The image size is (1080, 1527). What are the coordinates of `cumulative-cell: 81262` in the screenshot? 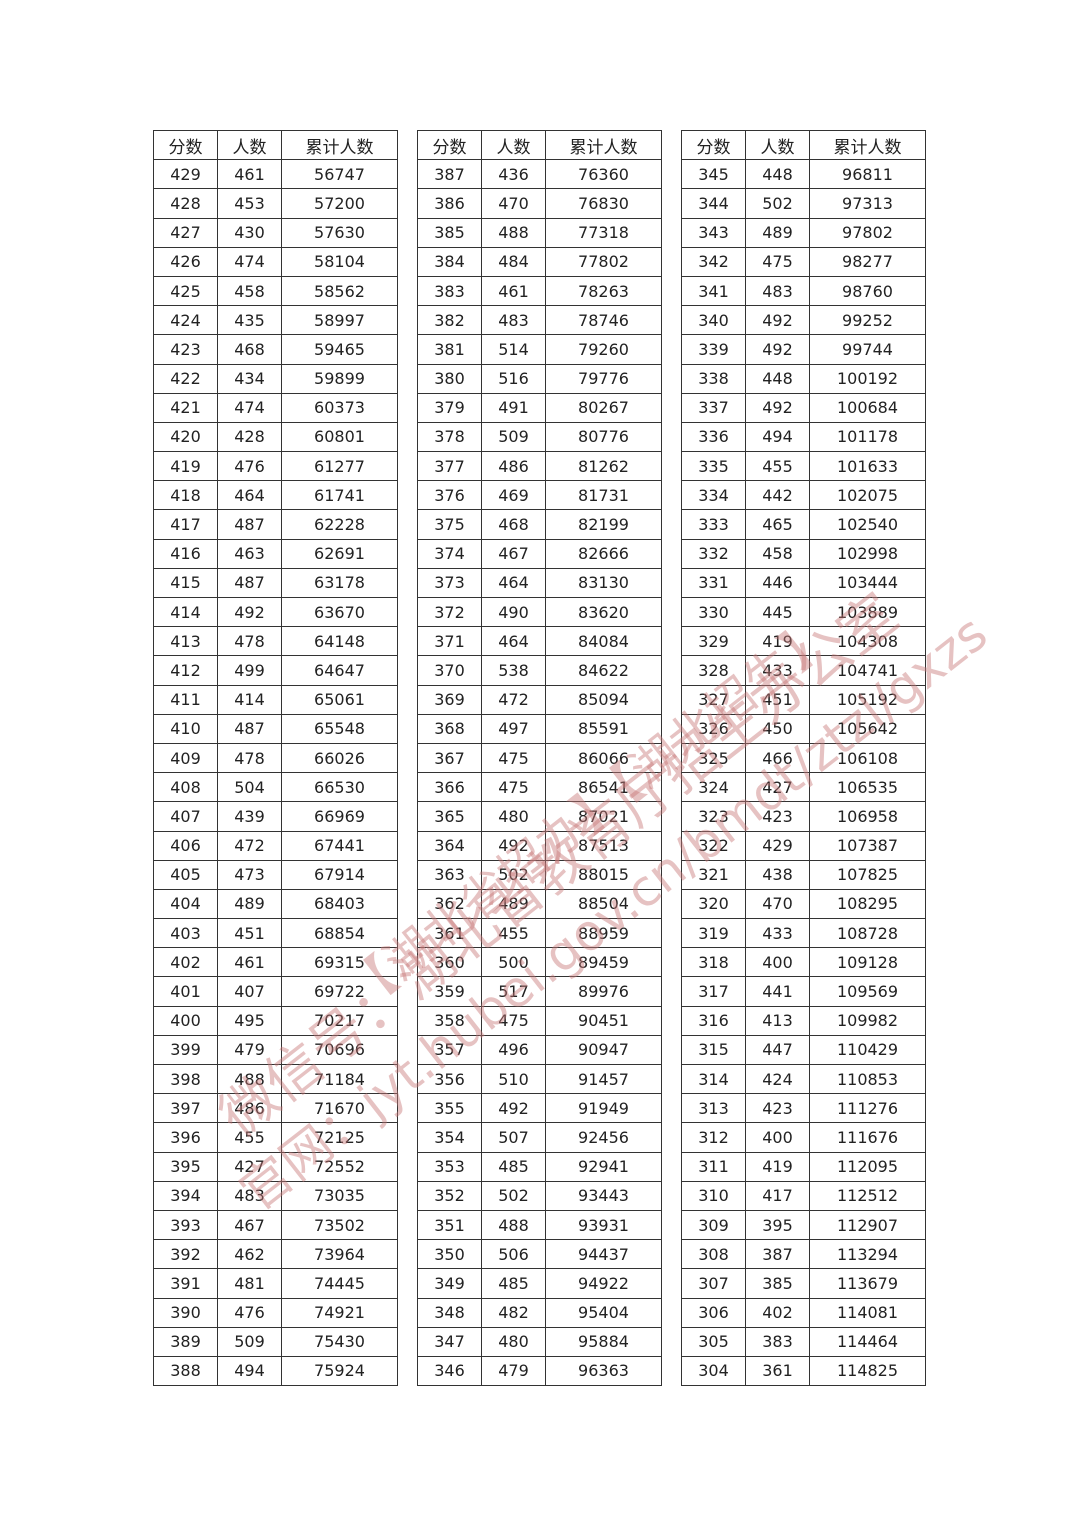 It's located at (603, 466).